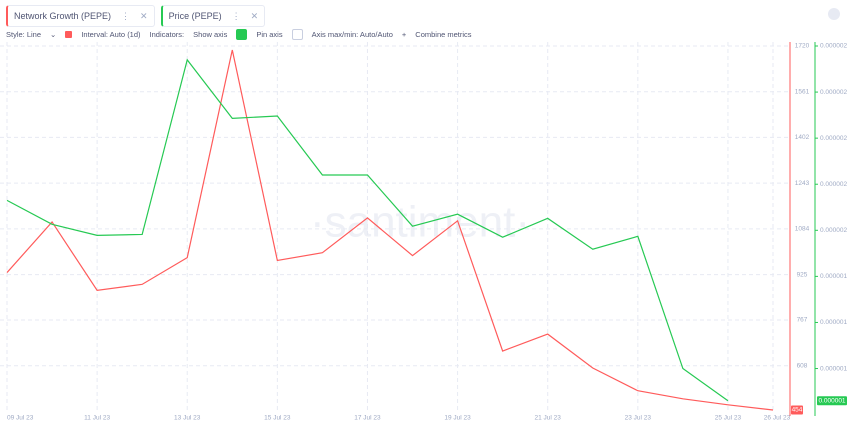 Image resolution: width=850 pixels, height=426 pixels. Describe the element at coordinates (802, 229) in the screenshot. I see `y-tick-label: 1084` at that location.